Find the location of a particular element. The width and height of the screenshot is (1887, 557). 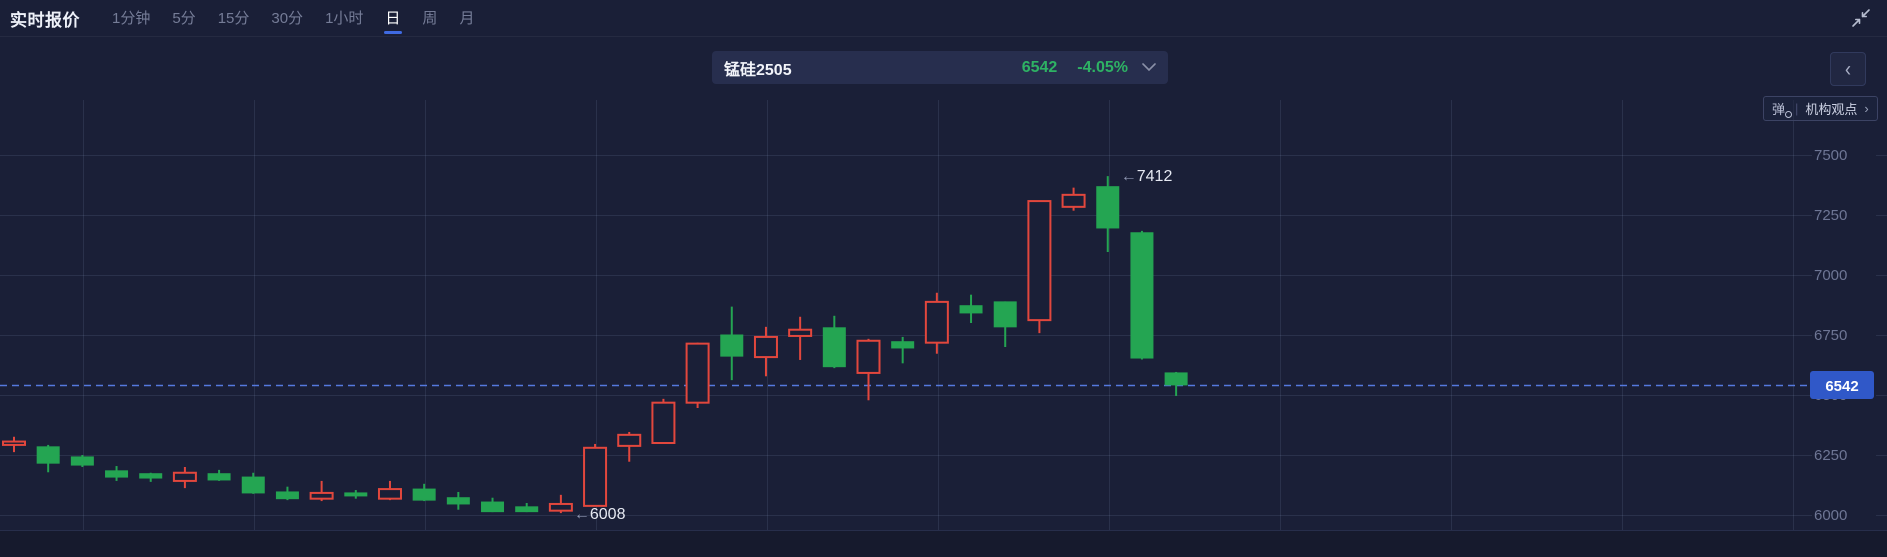

interval-tabs: 1分钟 5分 15分 30分 1小时 日 周 月 is located at coordinates (293, 18).